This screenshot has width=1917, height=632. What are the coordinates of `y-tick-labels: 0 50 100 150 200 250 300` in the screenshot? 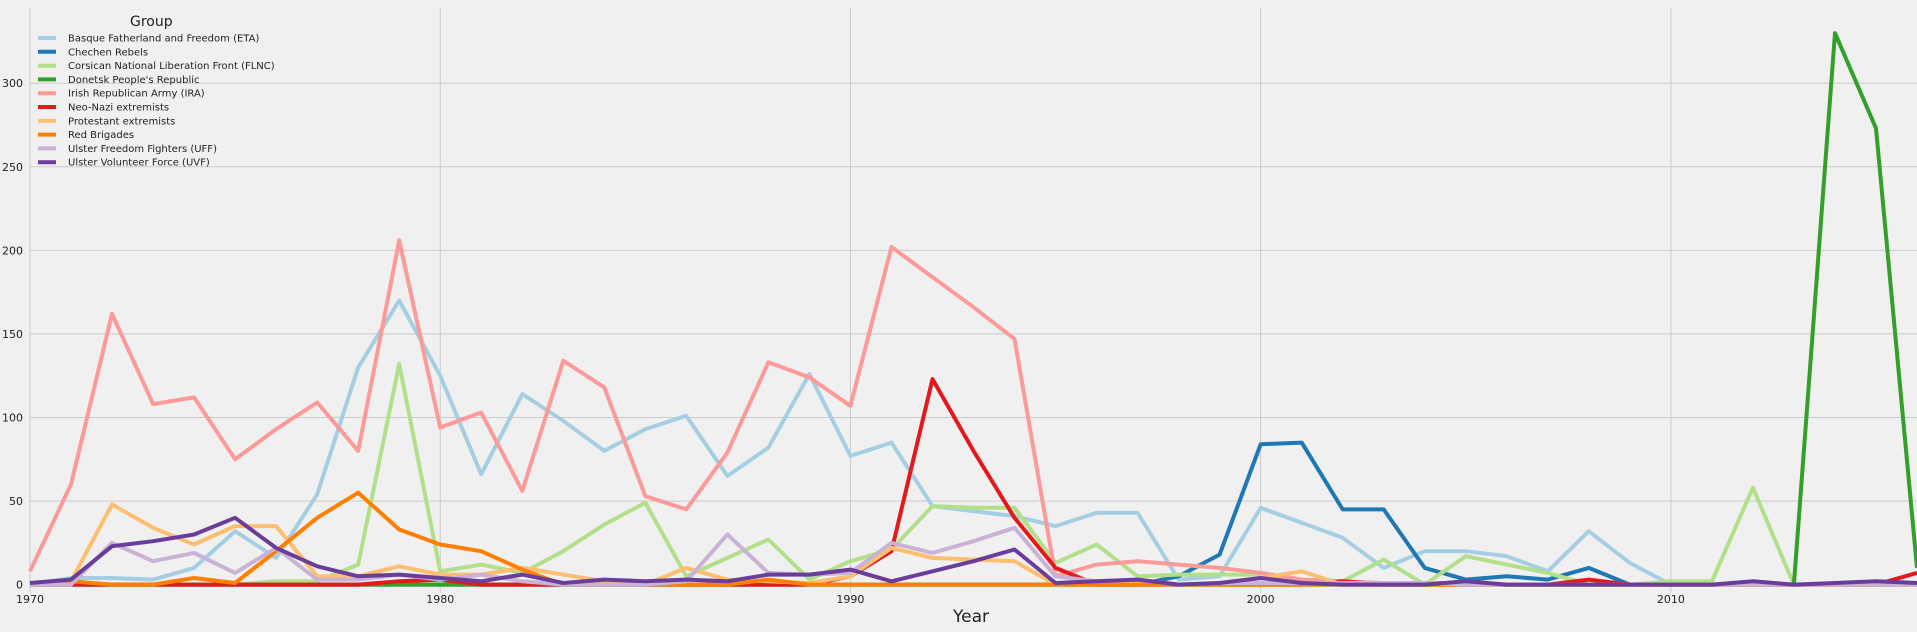 It's located at (12, 334).